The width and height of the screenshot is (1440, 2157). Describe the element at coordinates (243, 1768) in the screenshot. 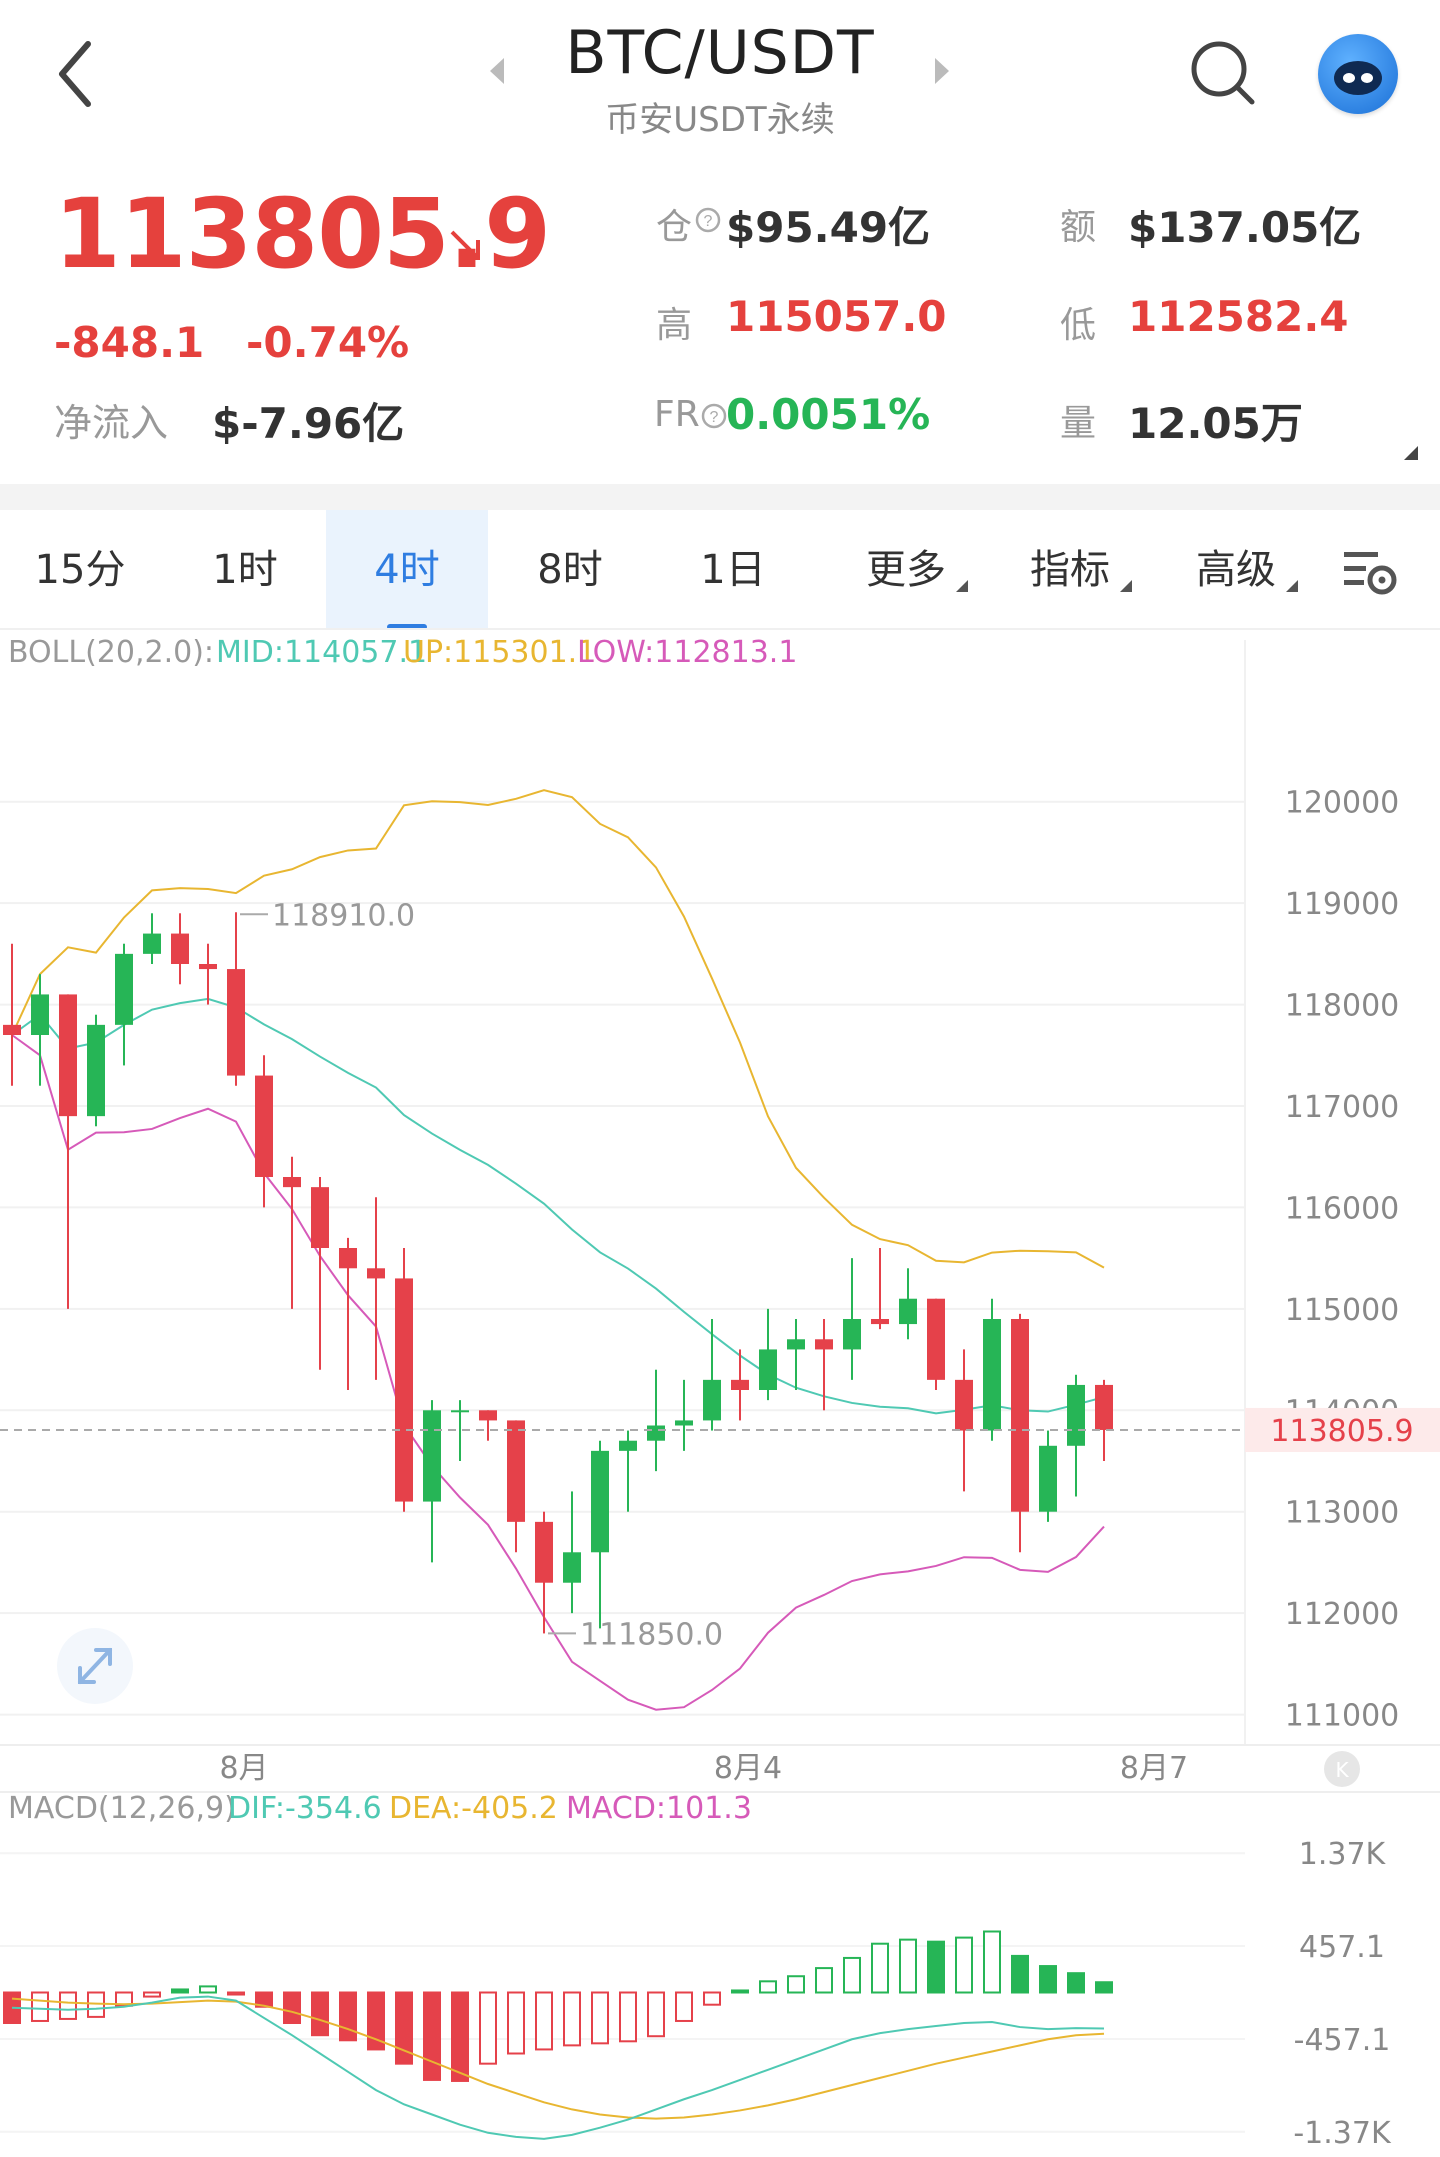

I see `time-tick-label: 8月` at that location.